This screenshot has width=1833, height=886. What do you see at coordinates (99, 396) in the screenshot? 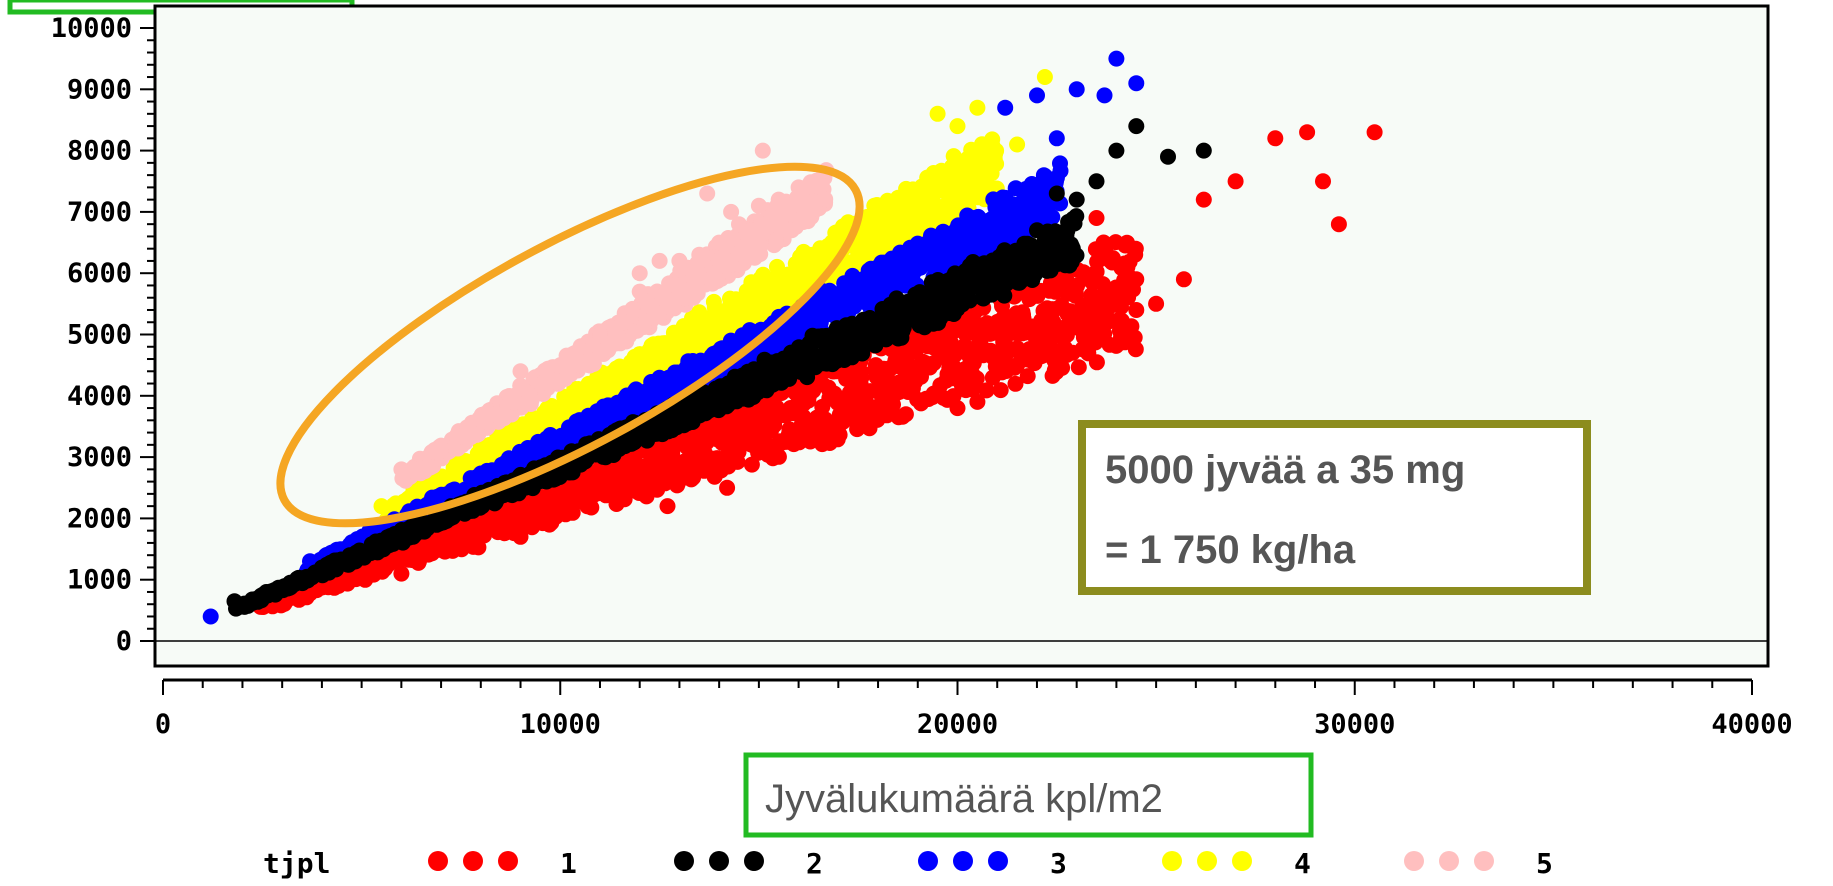
I see `y-tick-label: 4000` at bounding box center [99, 396].